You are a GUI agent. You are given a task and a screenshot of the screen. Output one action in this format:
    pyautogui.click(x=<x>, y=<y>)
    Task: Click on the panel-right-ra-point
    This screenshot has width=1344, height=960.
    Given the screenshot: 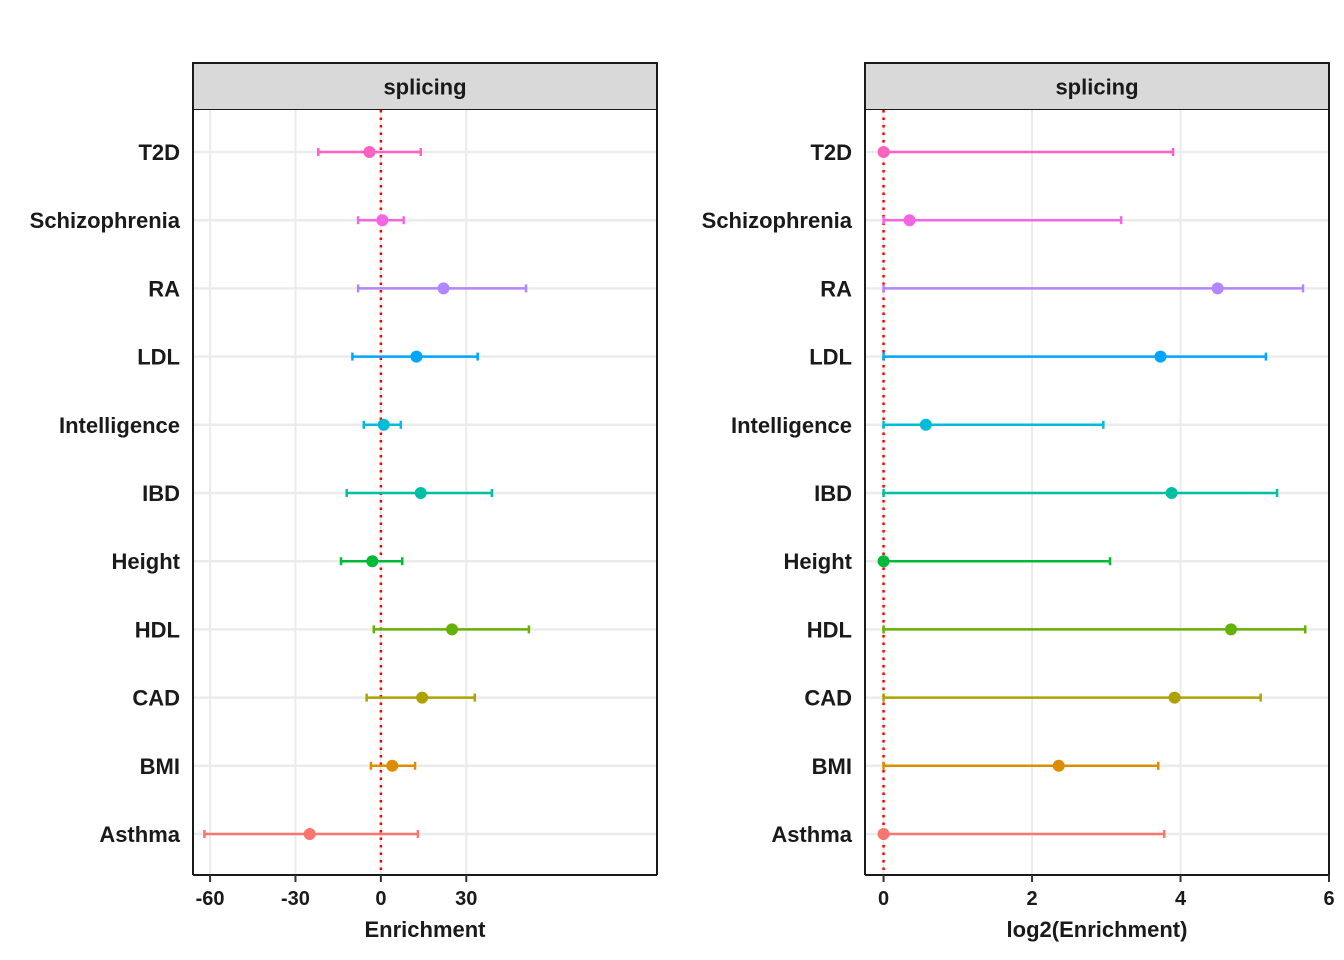 What is the action you would take?
    pyautogui.click(x=1217, y=288)
    